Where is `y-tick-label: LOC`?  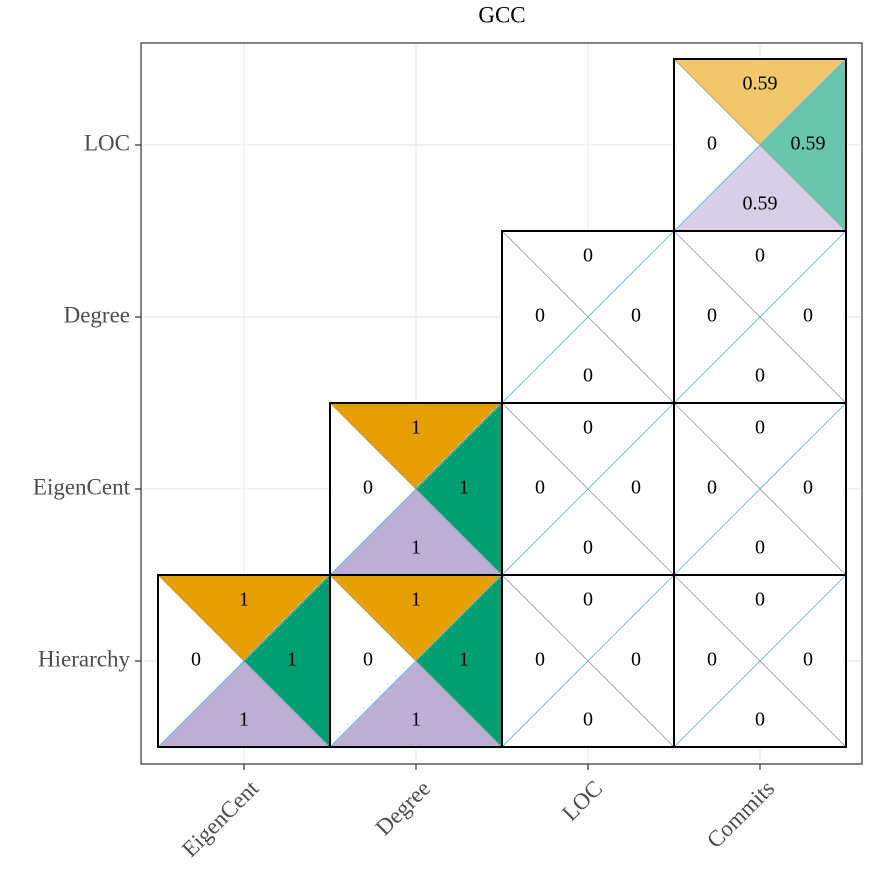
y-tick-label: LOC is located at coordinates (107, 142).